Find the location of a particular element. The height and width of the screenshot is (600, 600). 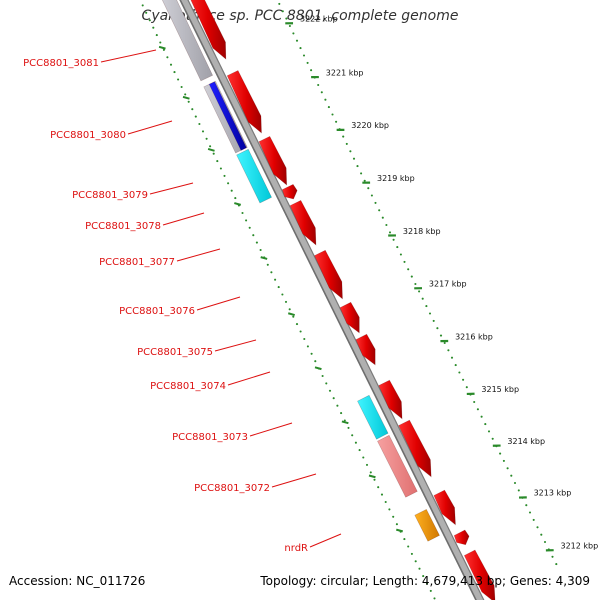

blue-feature-box is located at coordinates (227, 116).